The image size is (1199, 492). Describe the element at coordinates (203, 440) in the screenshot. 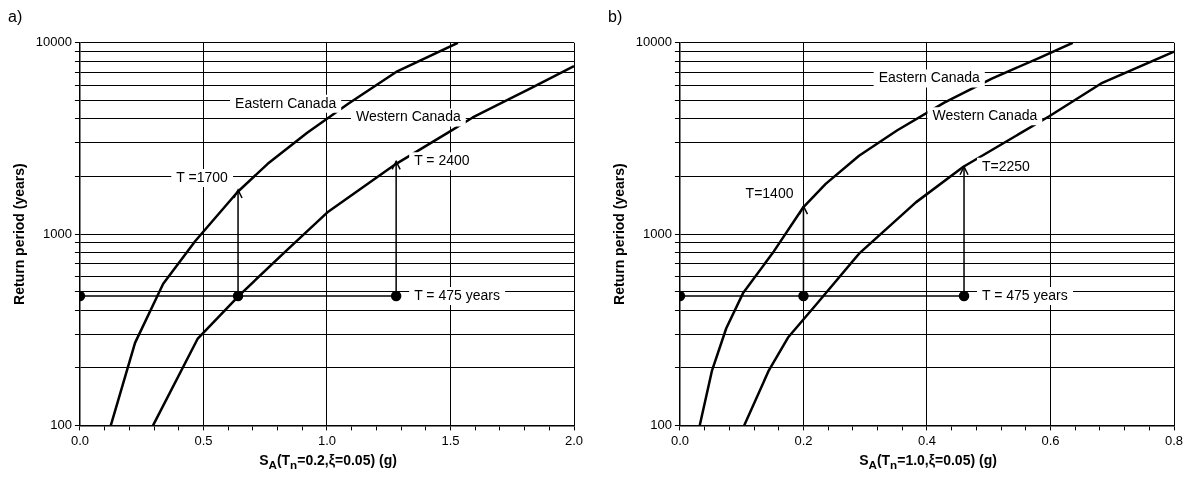

I see `x-tick-label: 0.5` at that location.